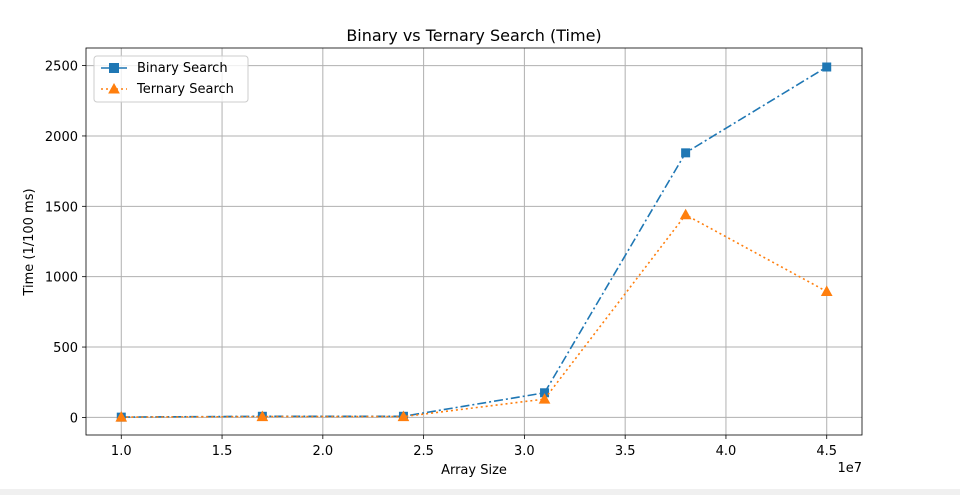 This screenshot has width=960, height=499. Describe the element at coordinates (114, 88) in the screenshot. I see `legend-marker-triangle-icon` at that location.